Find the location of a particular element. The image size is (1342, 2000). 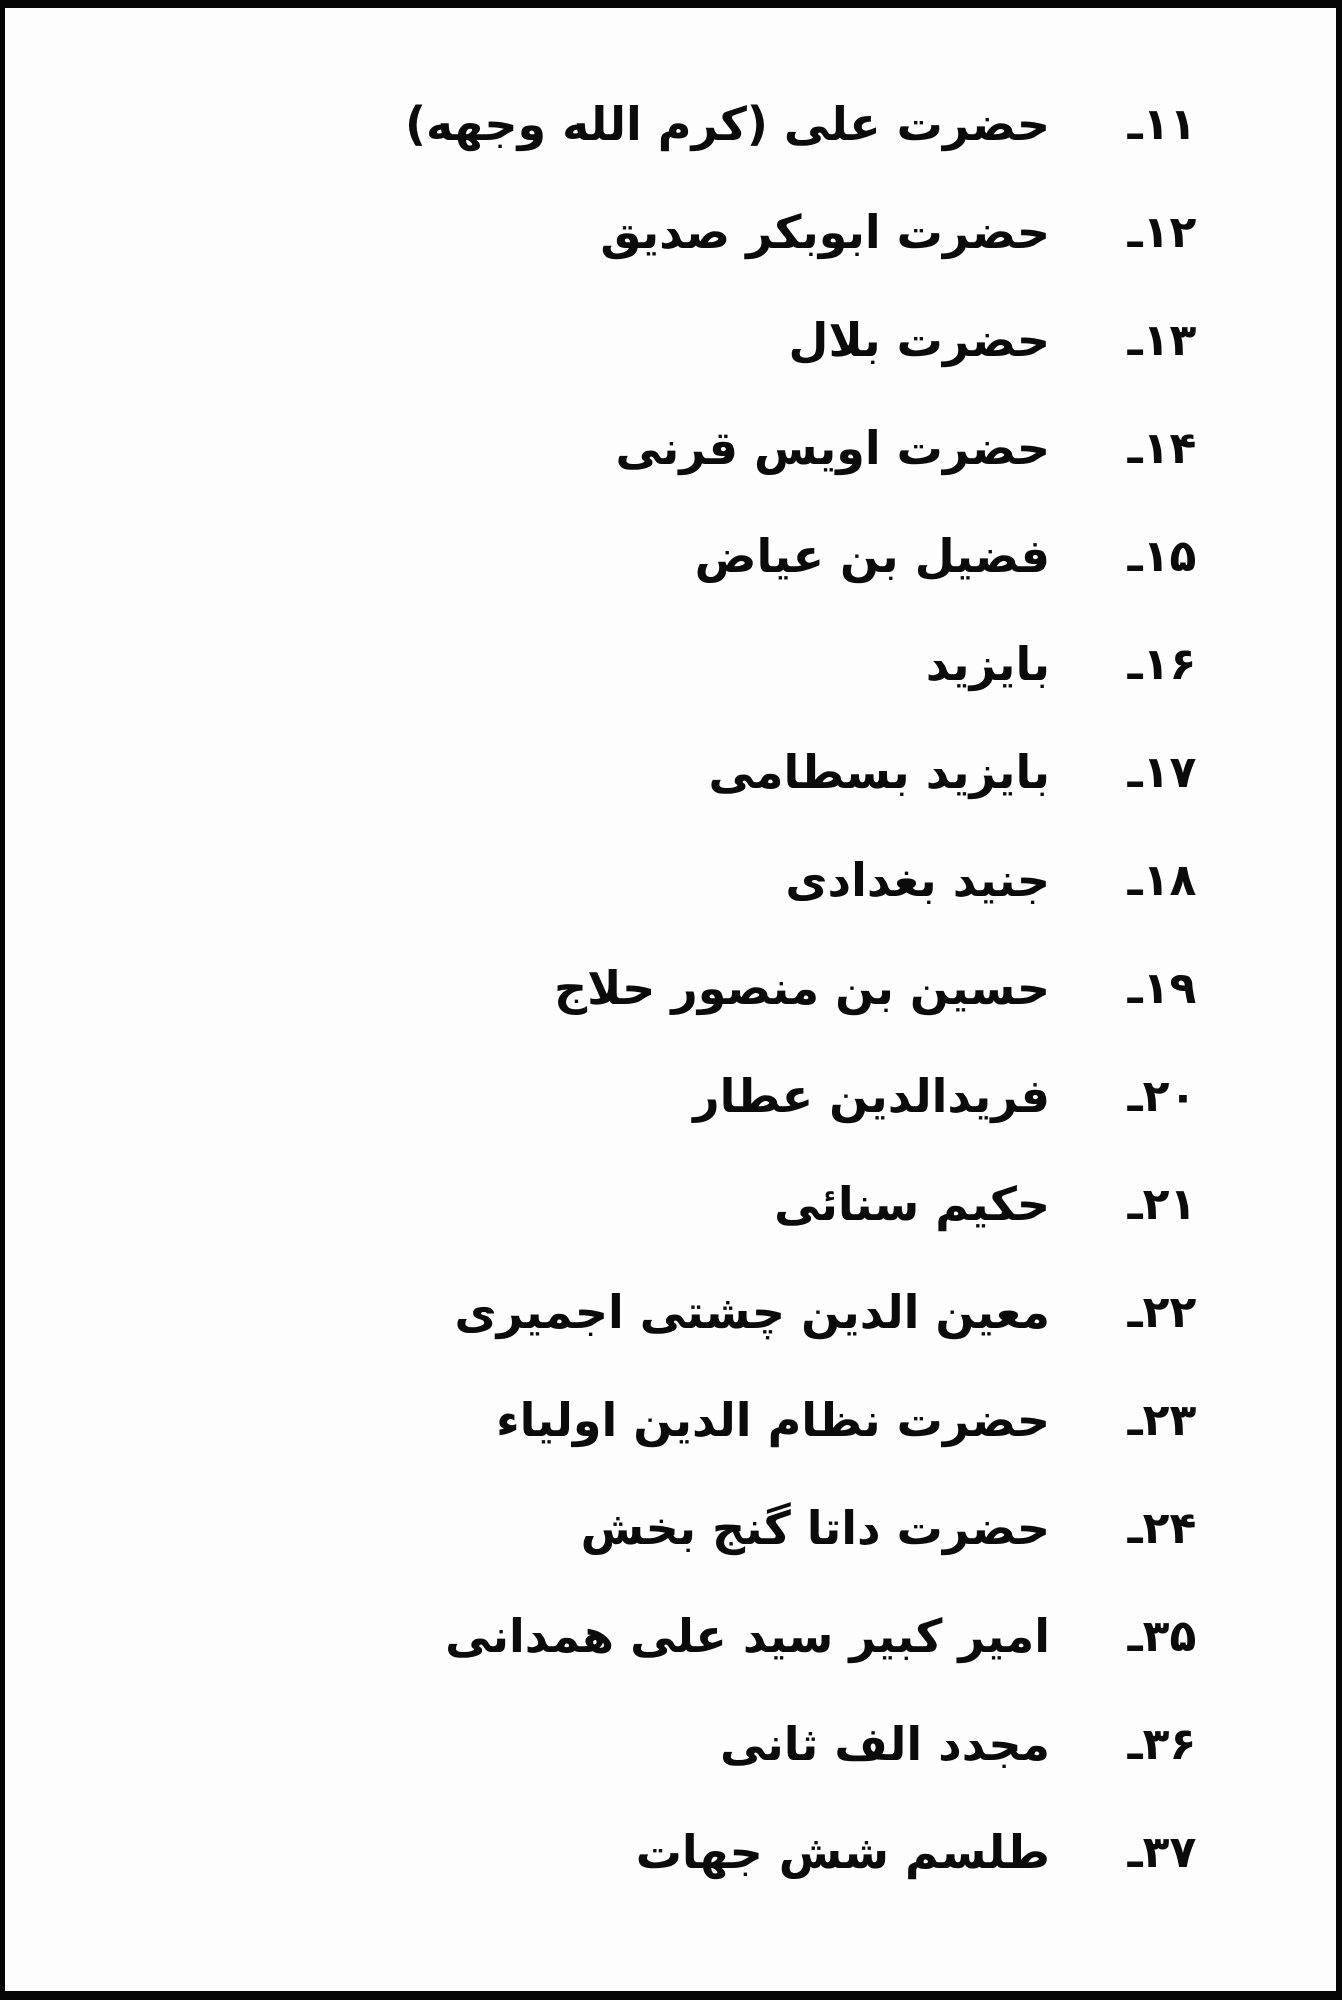

list-item: ۲۳ـ حضرت نظام الدین اولیاء is located at coordinates (627, 1420).